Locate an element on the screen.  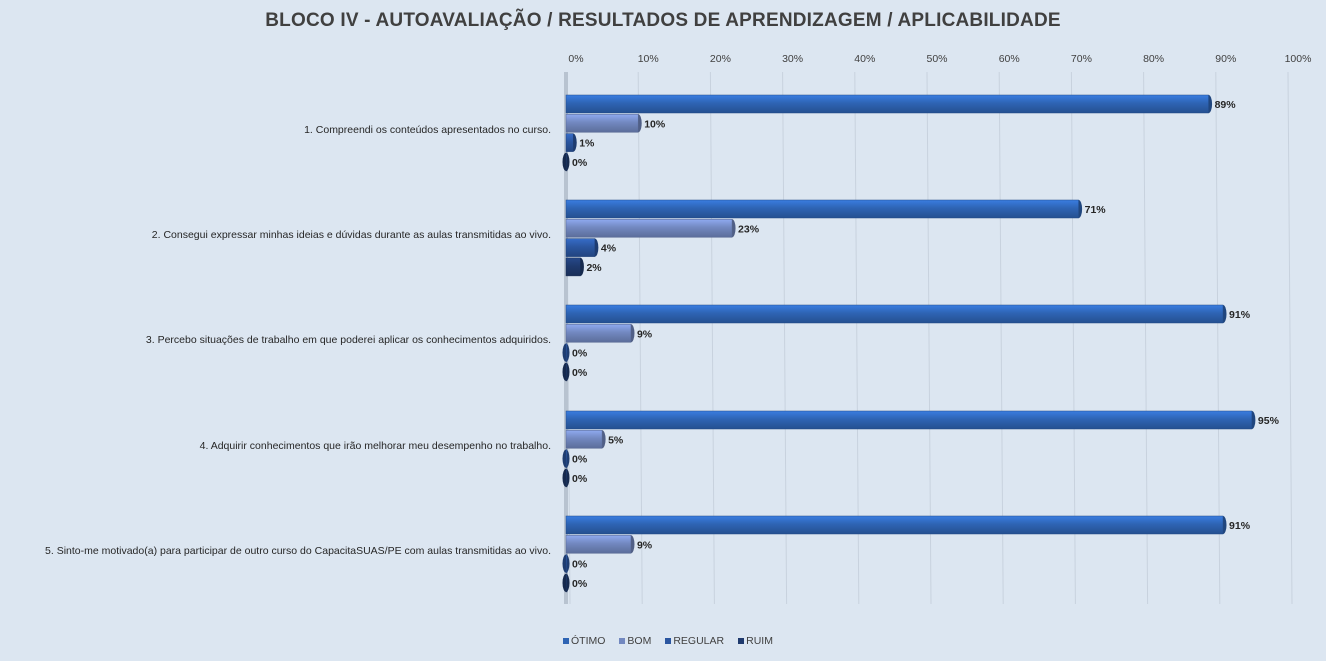
x-tick-label: 50% is located at coordinates (936, 59).